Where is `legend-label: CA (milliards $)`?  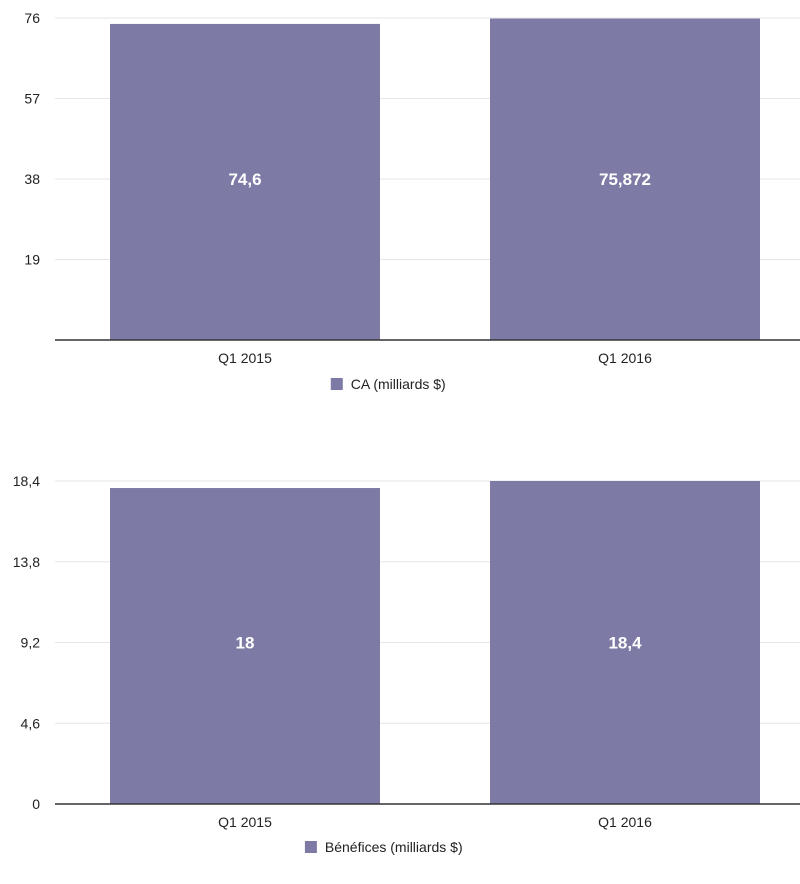 legend-label: CA (milliards $) is located at coordinates (398, 384).